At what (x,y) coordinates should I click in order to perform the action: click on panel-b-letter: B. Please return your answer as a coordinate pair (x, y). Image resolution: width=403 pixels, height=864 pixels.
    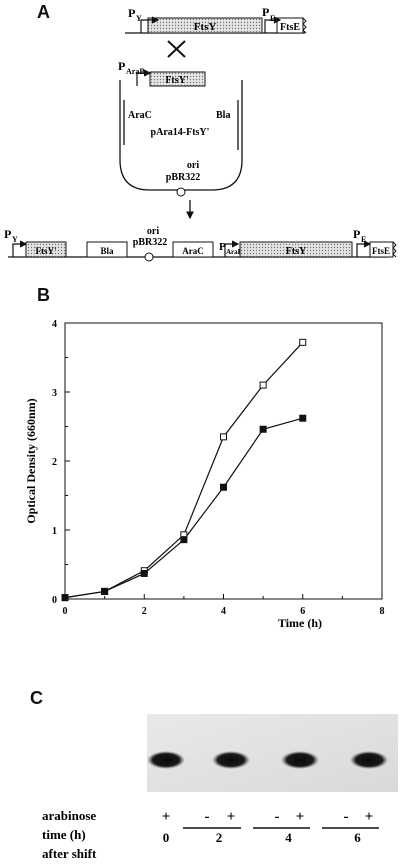
    Looking at the image, I should click on (43, 295).